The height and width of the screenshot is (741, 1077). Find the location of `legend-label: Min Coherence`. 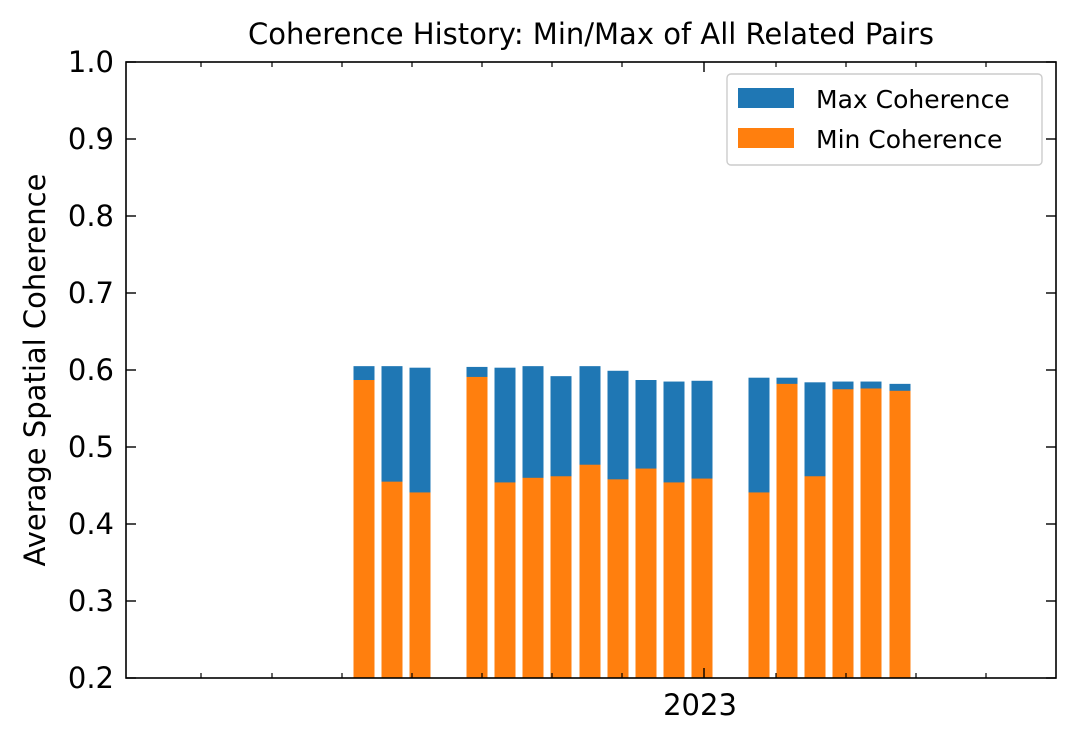

legend-label: Min Coherence is located at coordinates (909, 139).